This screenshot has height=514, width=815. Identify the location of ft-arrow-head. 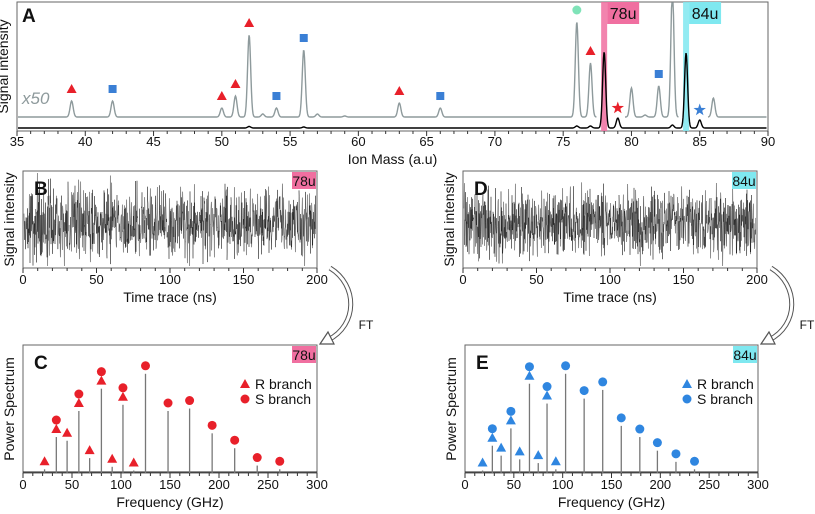
(767, 337).